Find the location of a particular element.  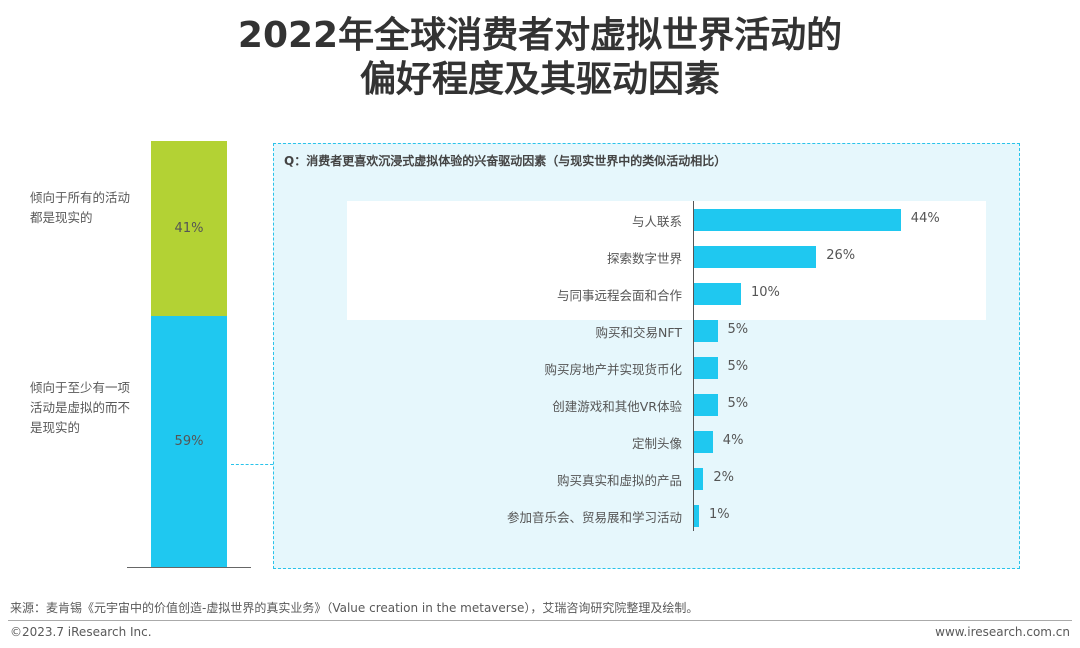

stack-label-real: 倾向于所有的活动都是现实的 is located at coordinates (80, 207).